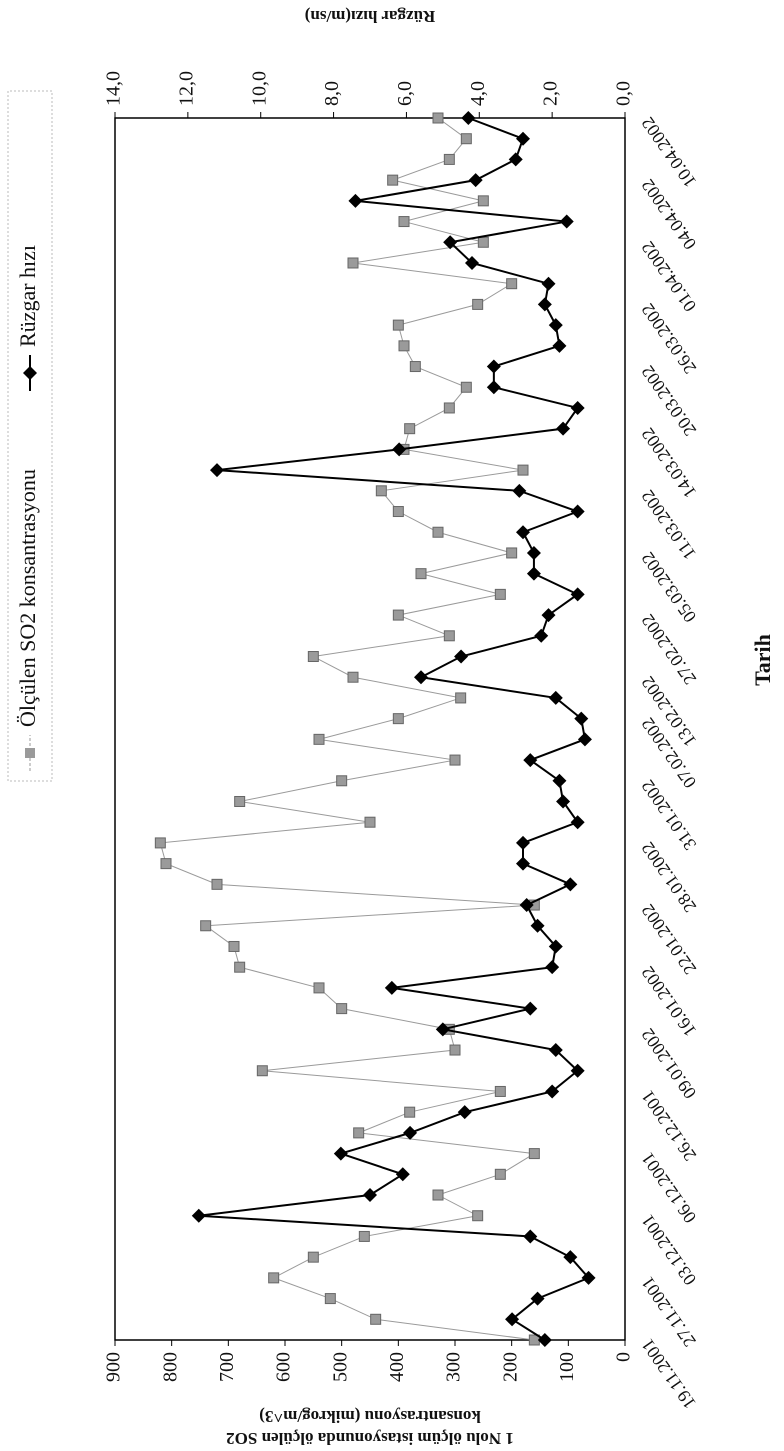 This screenshot has height=1451, width=784. What do you see at coordinates (370, 16) in the screenshot?
I see `y2-axis-title: Rüzgar hızı(m/sn)` at bounding box center [370, 16].